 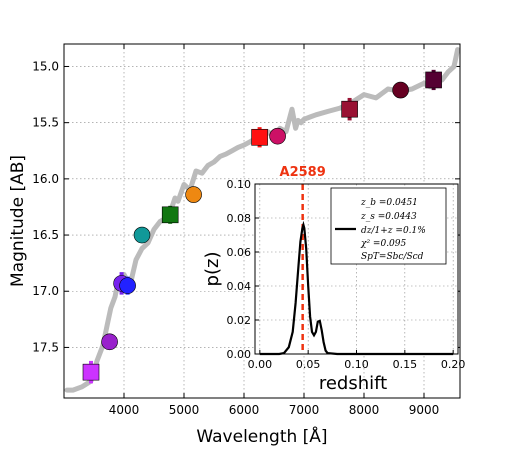 What do you see at coordinates (239, 286) in the screenshot?
I see `inset-y-tick-label: 0.04` at bounding box center [239, 286].